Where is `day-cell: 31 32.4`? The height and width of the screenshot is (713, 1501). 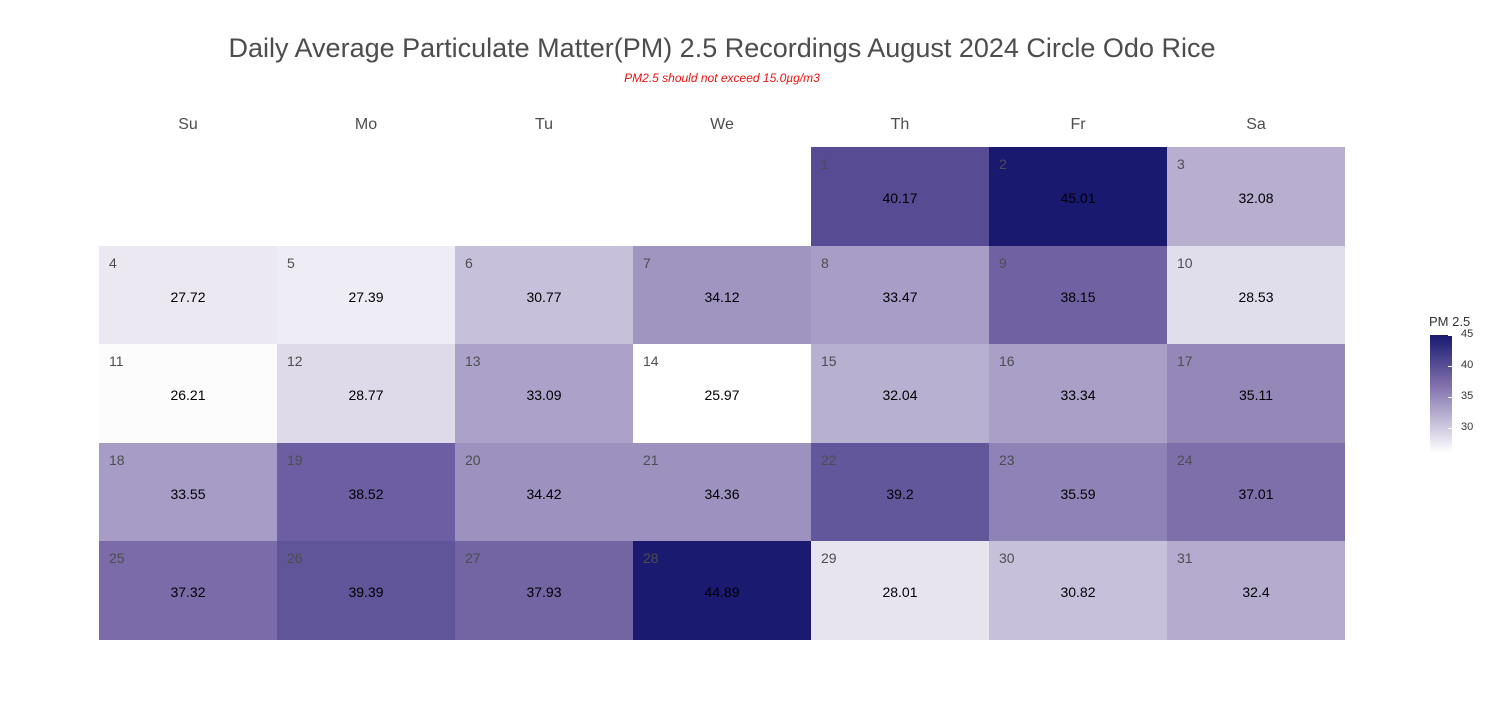 day-cell: 31 32.4 is located at coordinates (1256, 591).